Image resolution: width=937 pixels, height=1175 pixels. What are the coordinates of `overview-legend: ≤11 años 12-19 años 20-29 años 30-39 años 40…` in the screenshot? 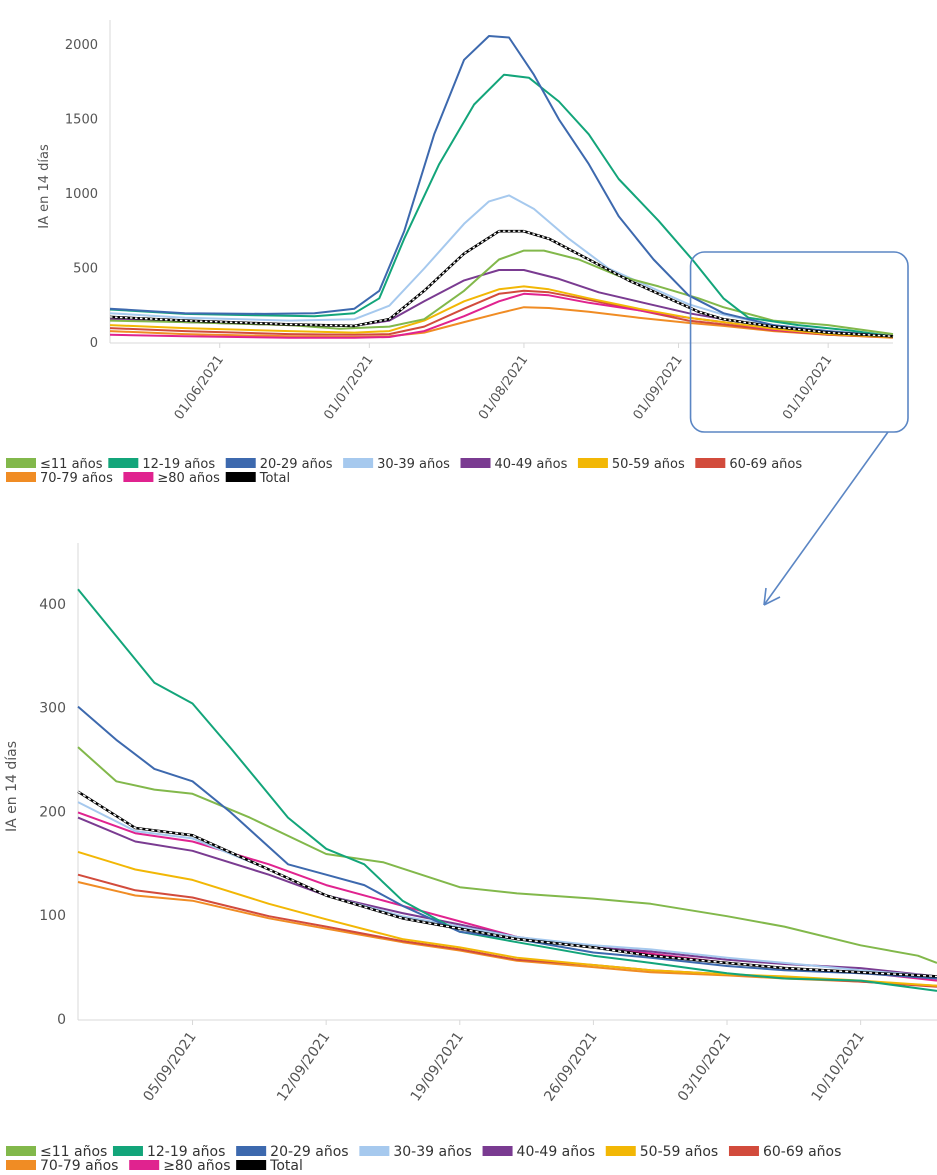 It's located at (404, 471).